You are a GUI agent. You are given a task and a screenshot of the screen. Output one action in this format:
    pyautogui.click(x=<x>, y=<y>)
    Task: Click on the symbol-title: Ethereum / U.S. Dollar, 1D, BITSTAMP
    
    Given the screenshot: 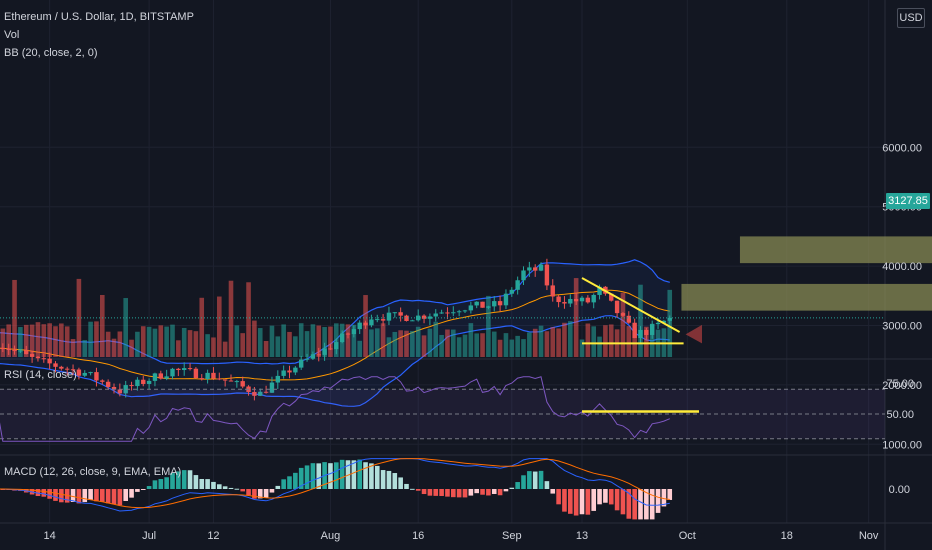 What is the action you would take?
    pyautogui.click(x=99, y=17)
    